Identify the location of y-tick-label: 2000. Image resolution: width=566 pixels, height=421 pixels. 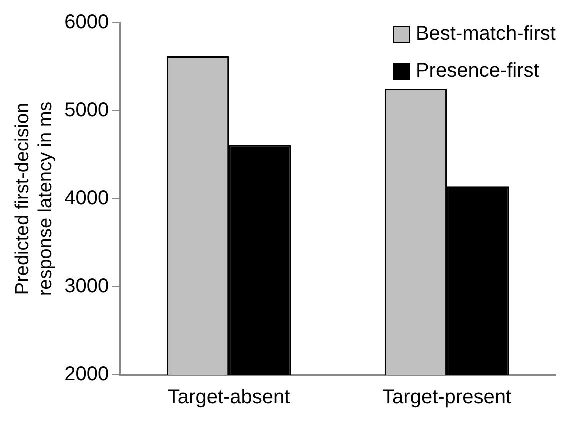
(87, 375).